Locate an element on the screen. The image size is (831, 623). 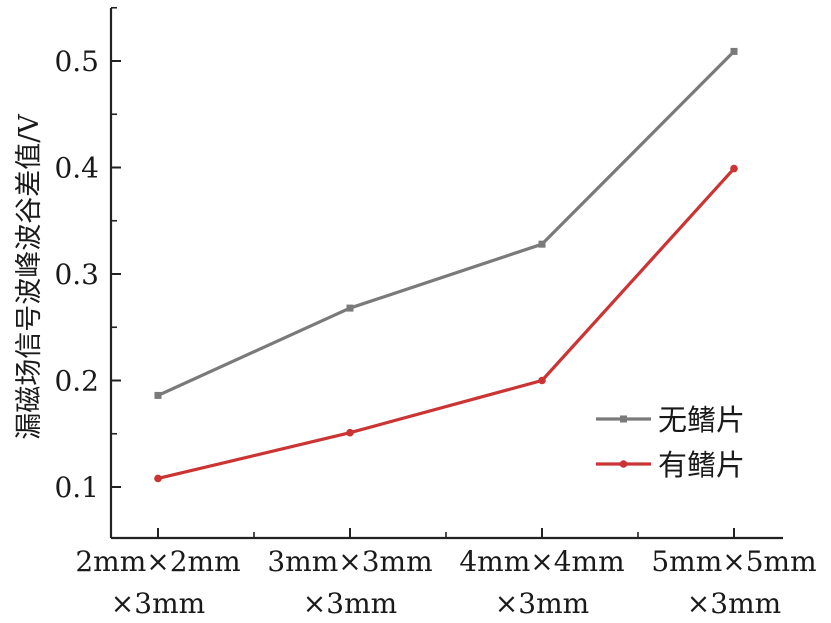
y-axis-label: 漏磁场信号波峰波谷差值/V is located at coordinates (29, 277).